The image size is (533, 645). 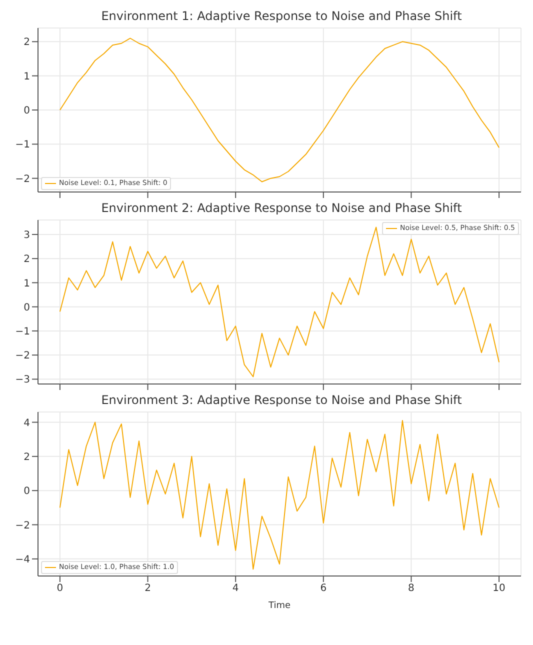 What do you see at coordinates (281, 208) in the screenshot?
I see `chart-title: Environment 2: Adaptive Response to Noise and Phase Shift` at bounding box center [281, 208].